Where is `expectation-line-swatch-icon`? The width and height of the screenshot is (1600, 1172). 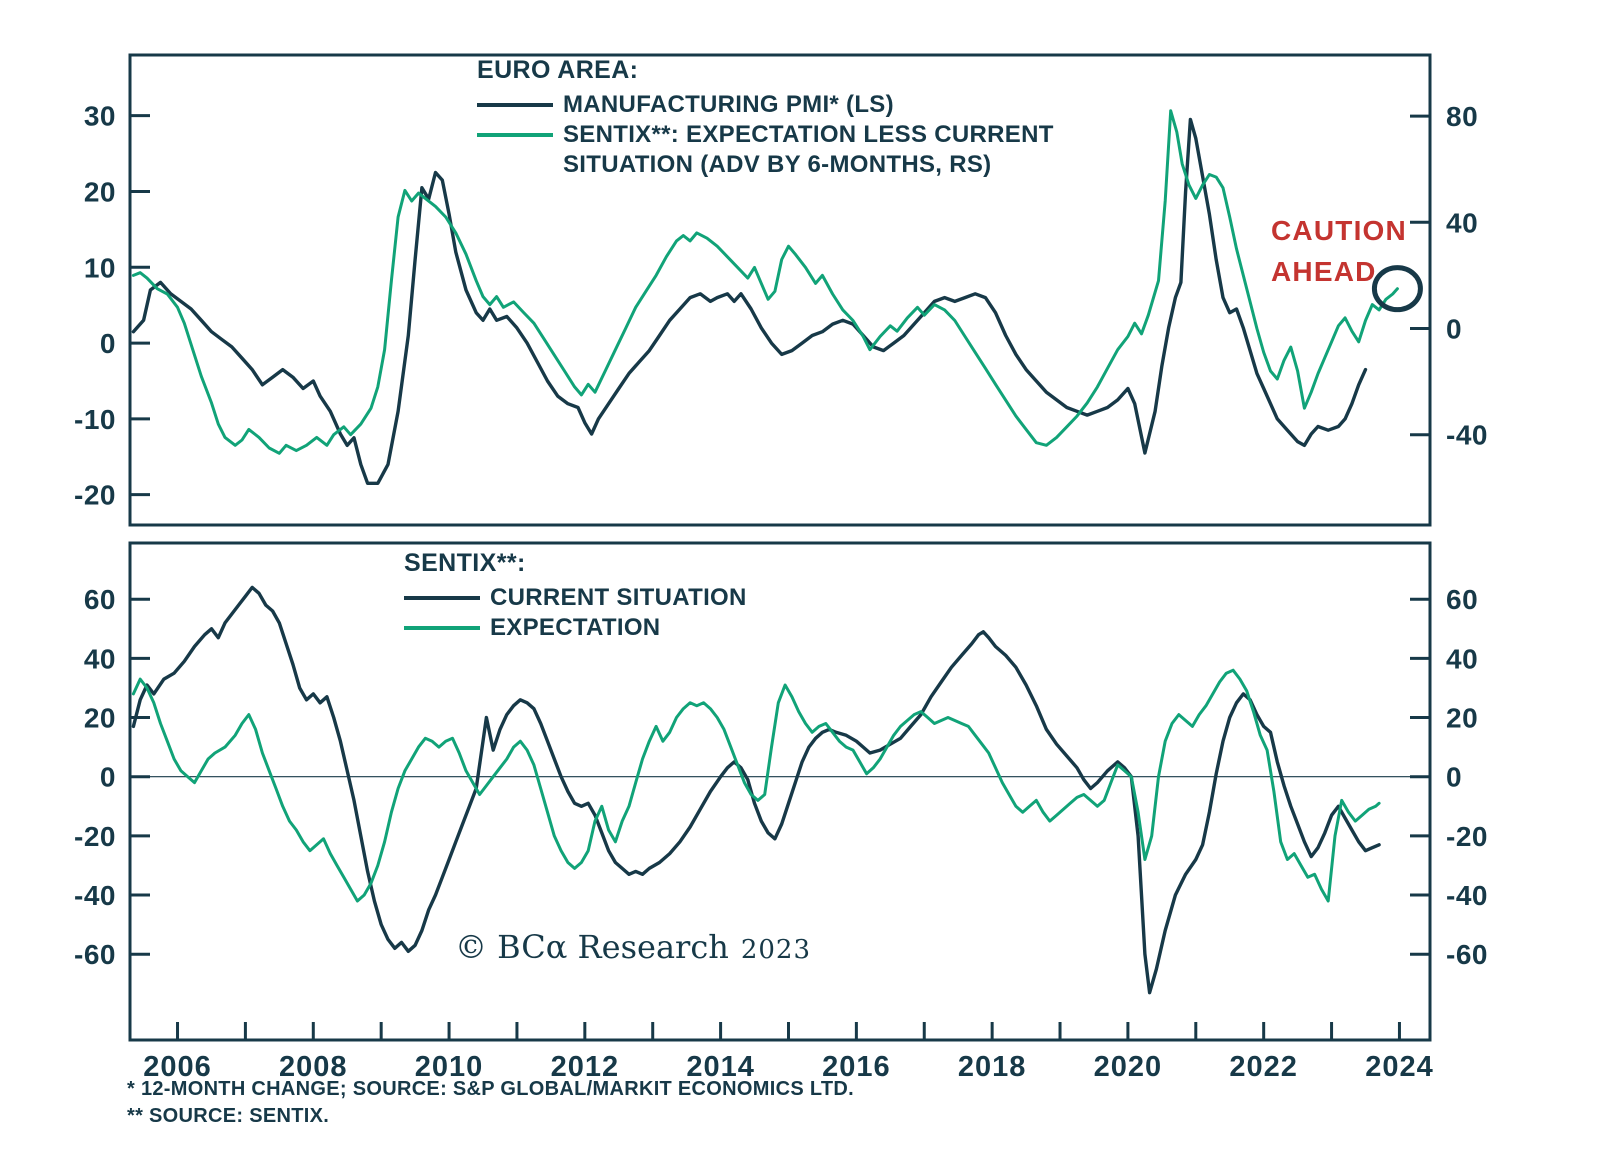
expectation-line-swatch-icon is located at coordinates (442, 628).